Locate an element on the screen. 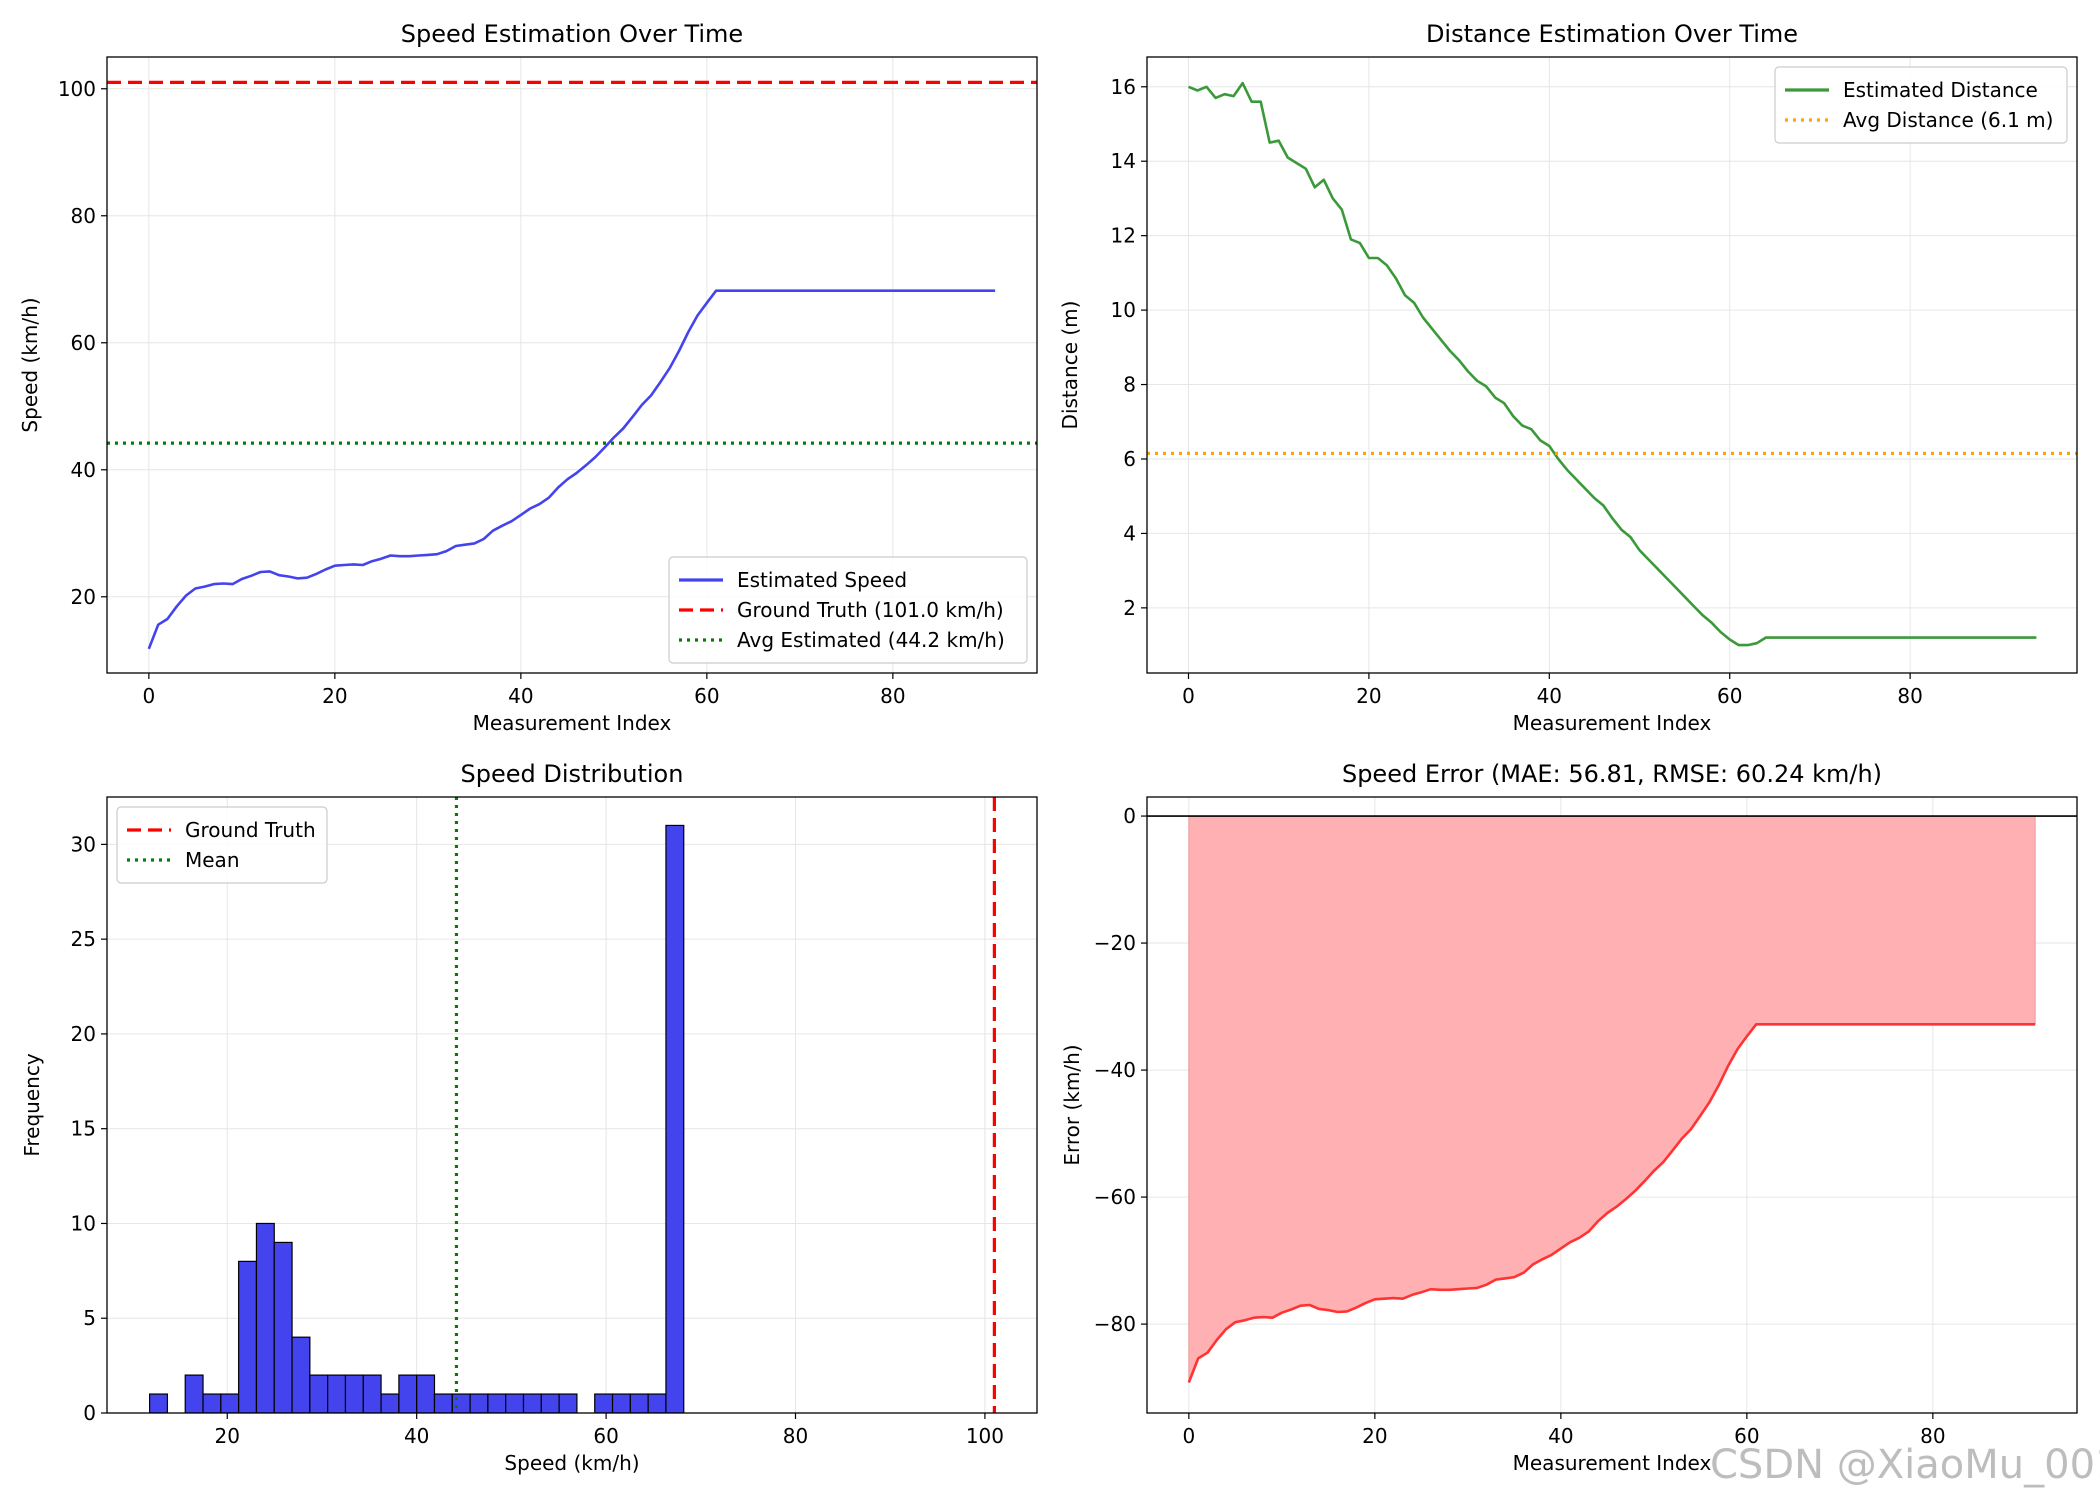 The image size is (2100, 1500). legend-label: Mean is located at coordinates (212, 860).